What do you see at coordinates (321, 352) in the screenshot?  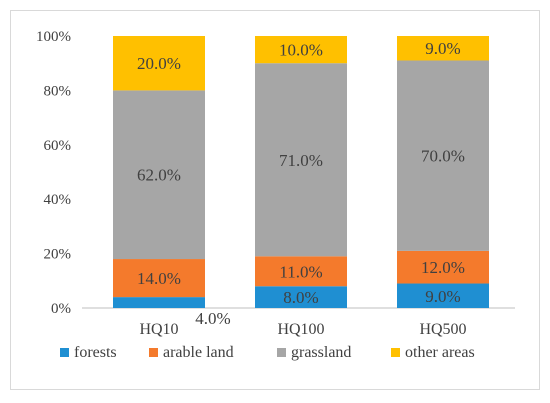 I see `legend-label: grassland` at bounding box center [321, 352].